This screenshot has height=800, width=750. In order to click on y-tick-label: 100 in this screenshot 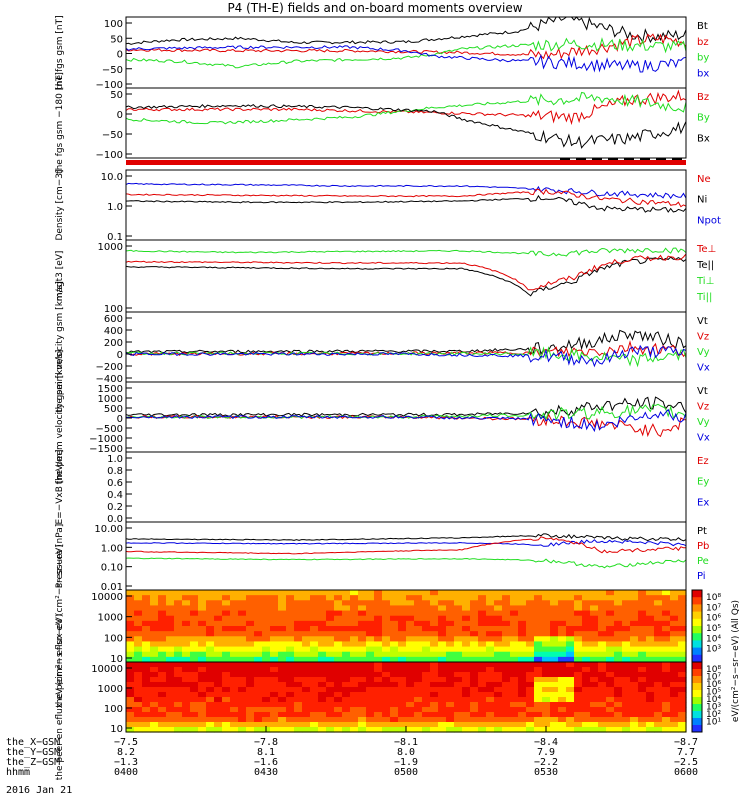, I will do `click(113, 309)`.